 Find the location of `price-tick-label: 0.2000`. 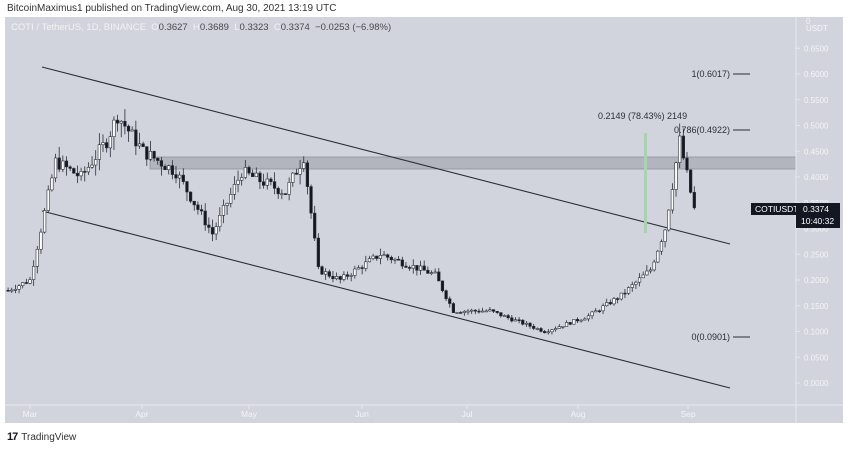

price-tick-label: 0.2000 is located at coordinates (816, 280).